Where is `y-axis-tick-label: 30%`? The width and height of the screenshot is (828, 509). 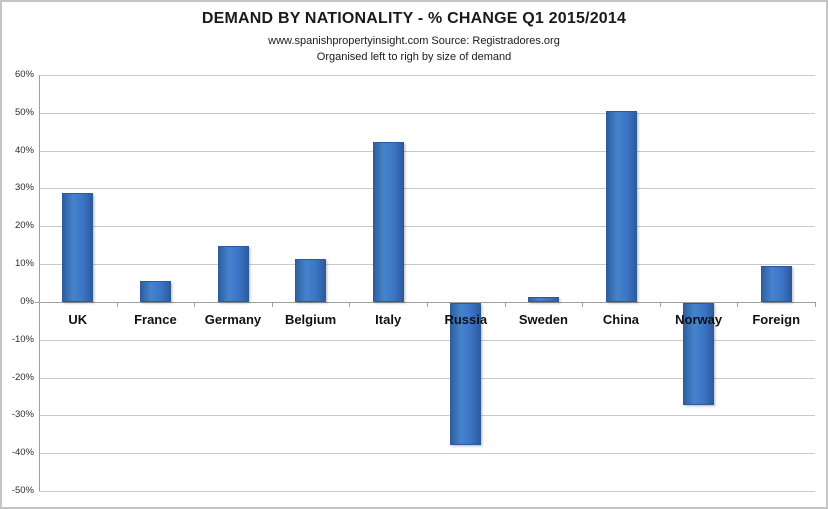
y-axis-tick-label: 30% is located at coordinates (24, 188).